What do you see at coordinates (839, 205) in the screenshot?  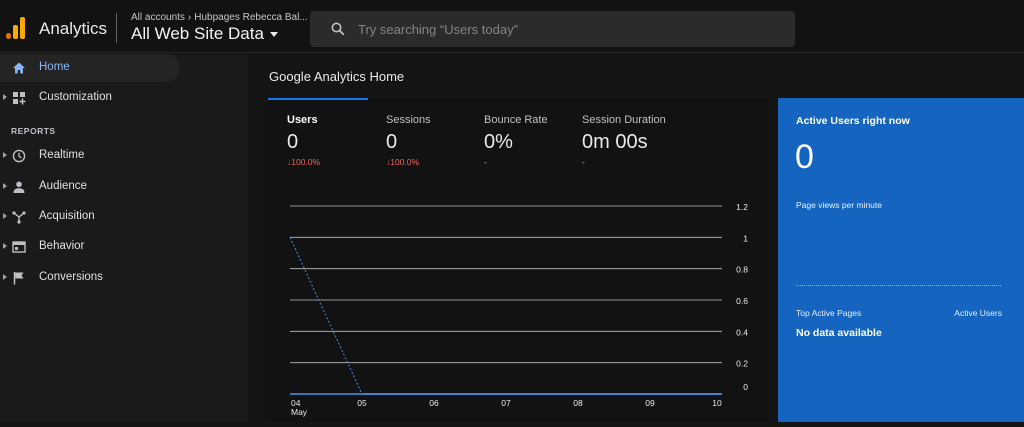 I see `pageviews-per-minute-label: Page views per minute` at bounding box center [839, 205].